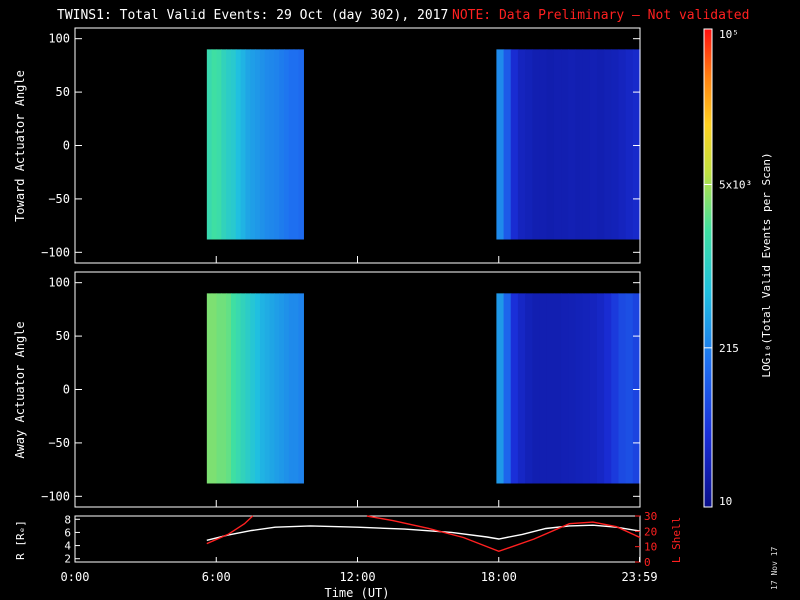 This screenshot has height=600, width=800. Describe the element at coordinates (55, 252) in the screenshot. I see `toward-ytick-label: −100` at that location.